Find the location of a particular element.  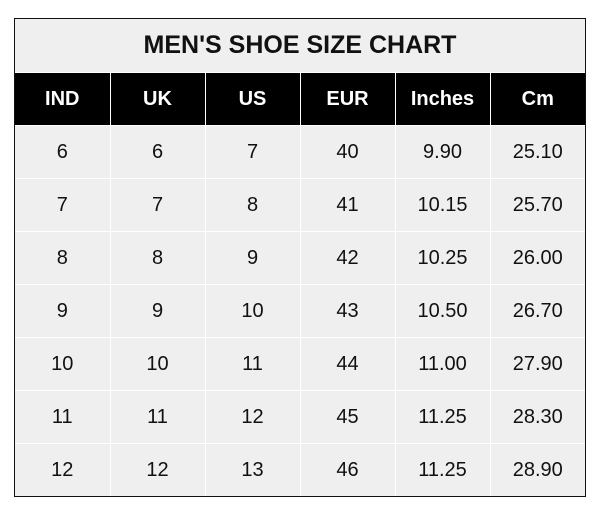

header-row: IND UK US EUR Inches Cm is located at coordinates (300, 99).